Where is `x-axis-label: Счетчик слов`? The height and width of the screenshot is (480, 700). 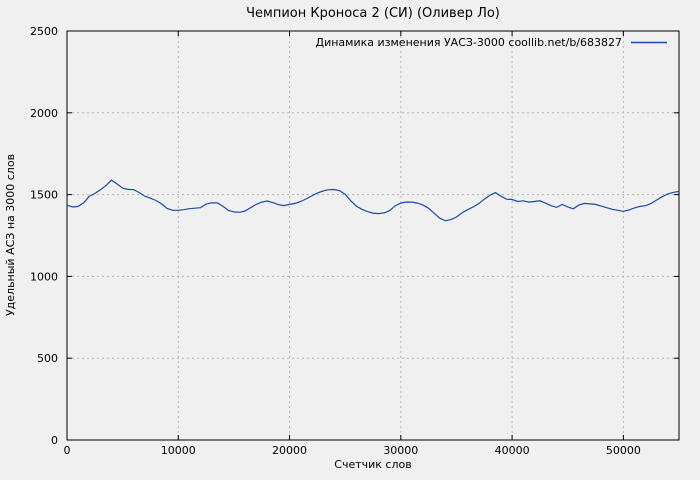
x-axis-label: Счетчик слов is located at coordinates (372, 464).